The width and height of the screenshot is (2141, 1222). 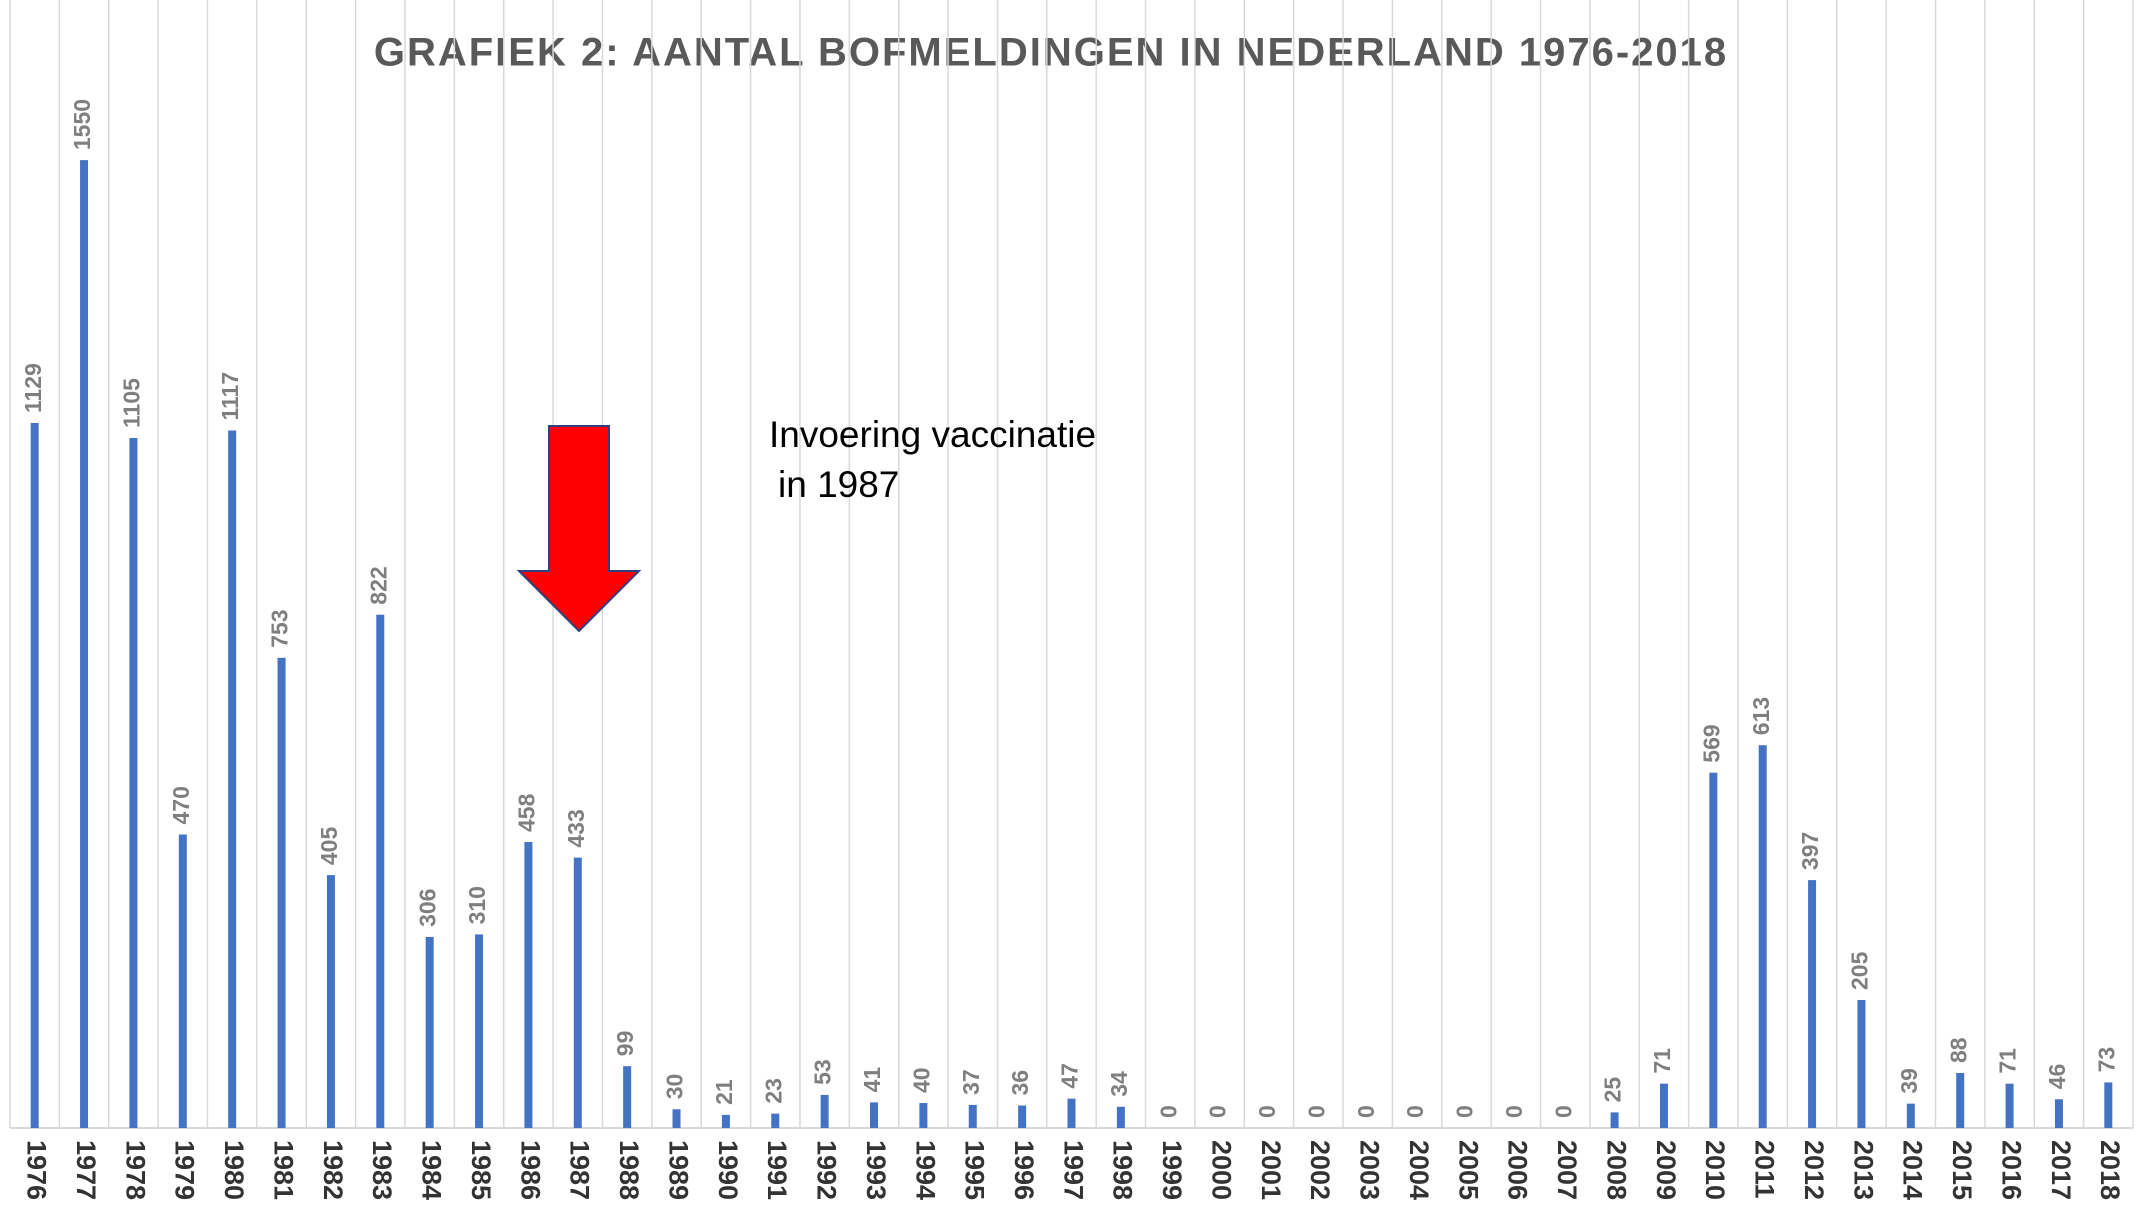 What do you see at coordinates (33, 388) in the screenshot?
I see `data-label: 1129` at bounding box center [33, 388].